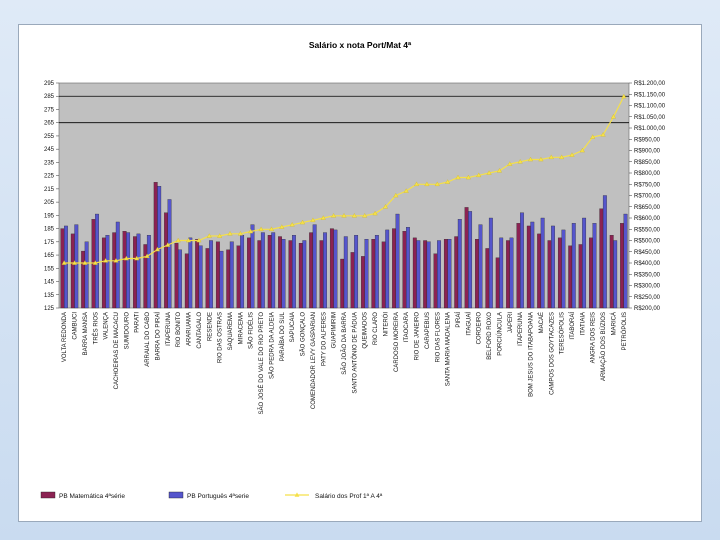  I want to click on x-tick-label: RIO DE JANEIRO, so click(418, 336).